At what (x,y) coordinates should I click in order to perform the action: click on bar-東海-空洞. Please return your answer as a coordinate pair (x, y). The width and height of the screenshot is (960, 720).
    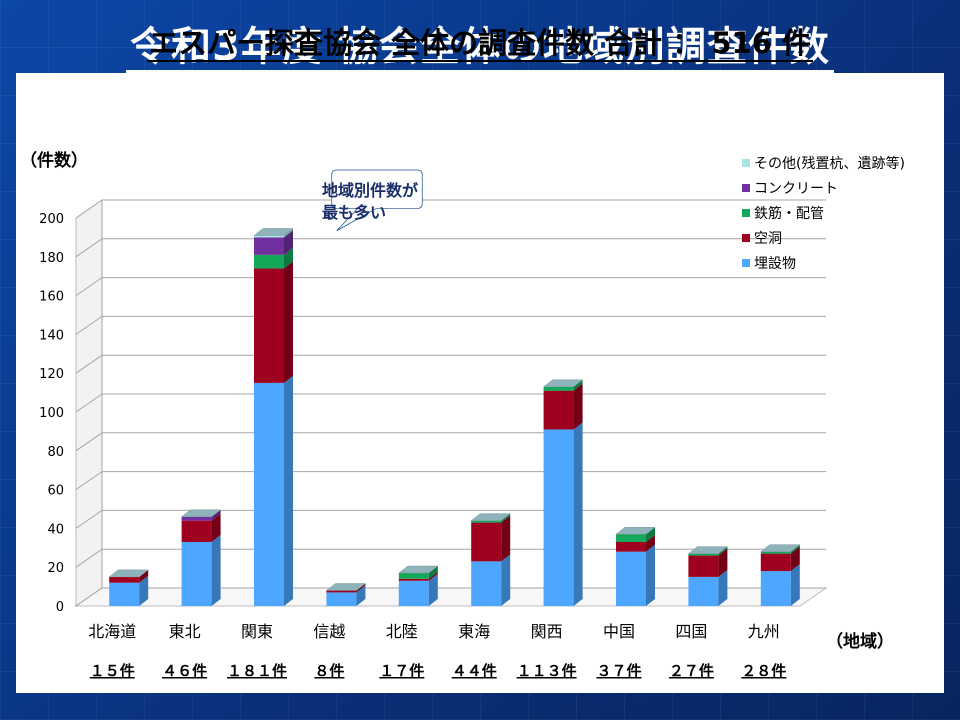
    Looking at the image, I should click on (486, 542).